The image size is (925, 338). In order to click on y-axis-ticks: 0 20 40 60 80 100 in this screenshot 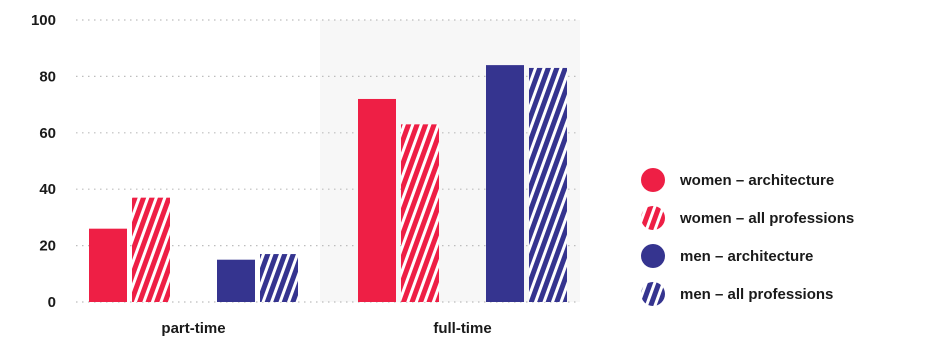, I will do `click(43, 161)`.